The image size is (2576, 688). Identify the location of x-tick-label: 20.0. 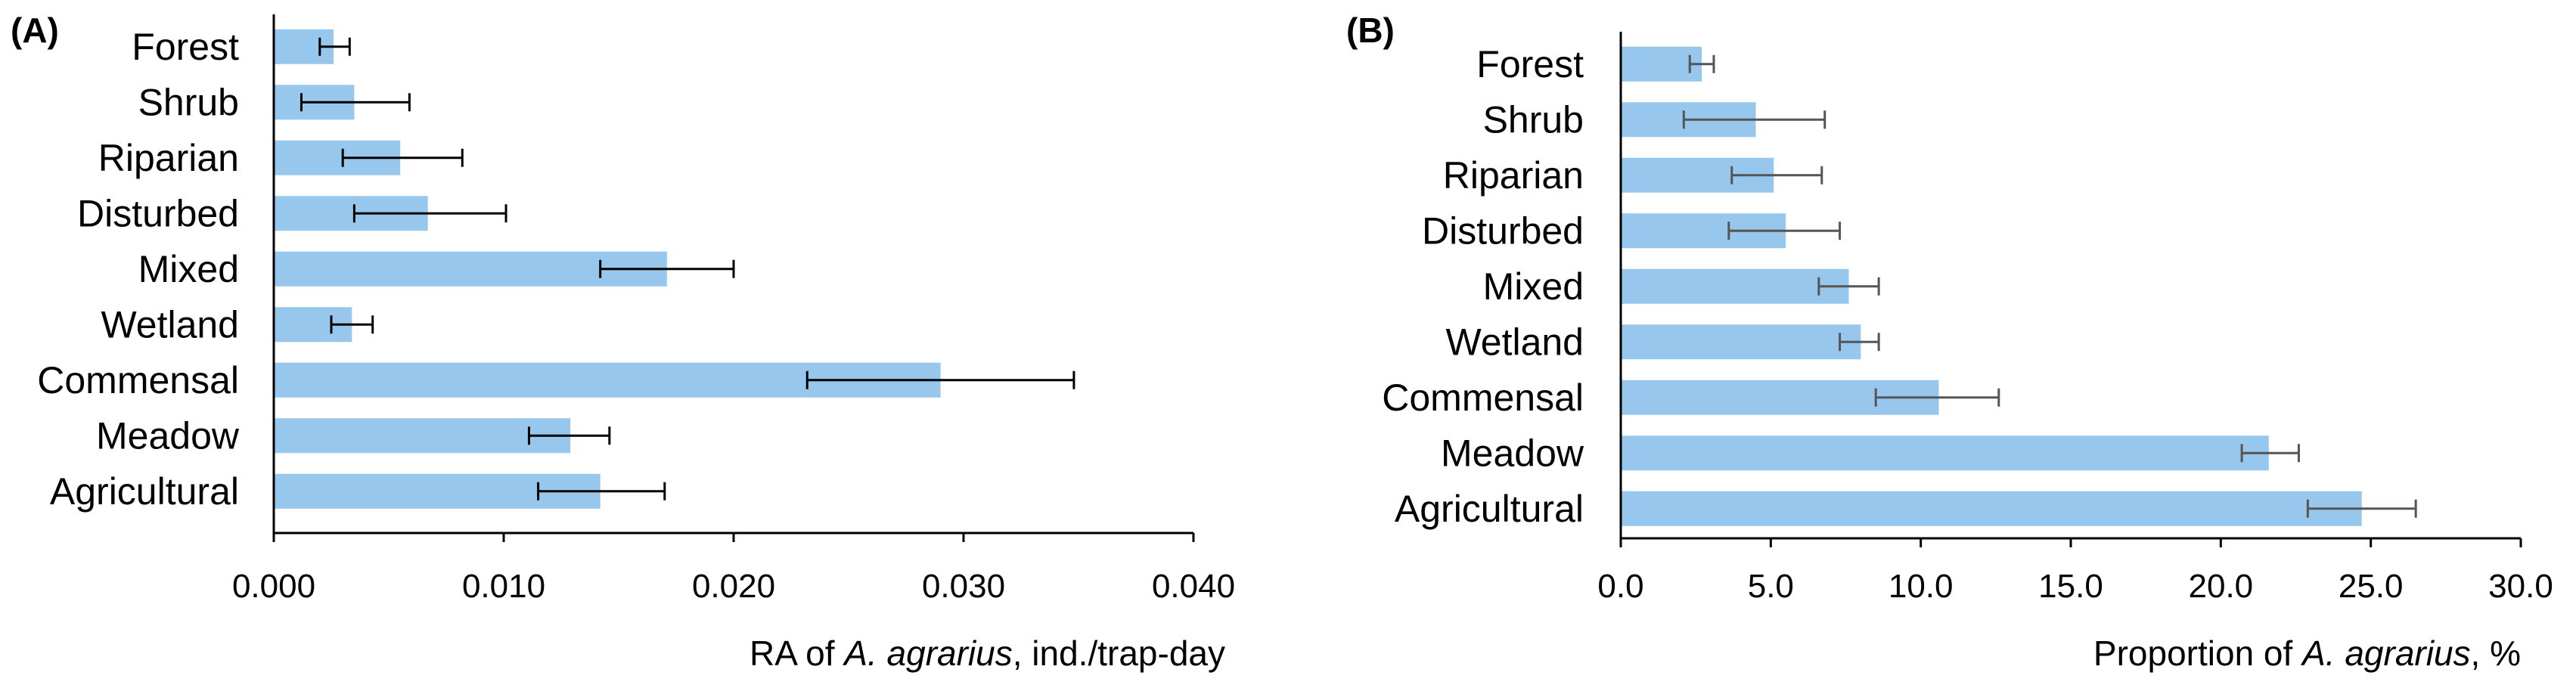
(2221, 586).